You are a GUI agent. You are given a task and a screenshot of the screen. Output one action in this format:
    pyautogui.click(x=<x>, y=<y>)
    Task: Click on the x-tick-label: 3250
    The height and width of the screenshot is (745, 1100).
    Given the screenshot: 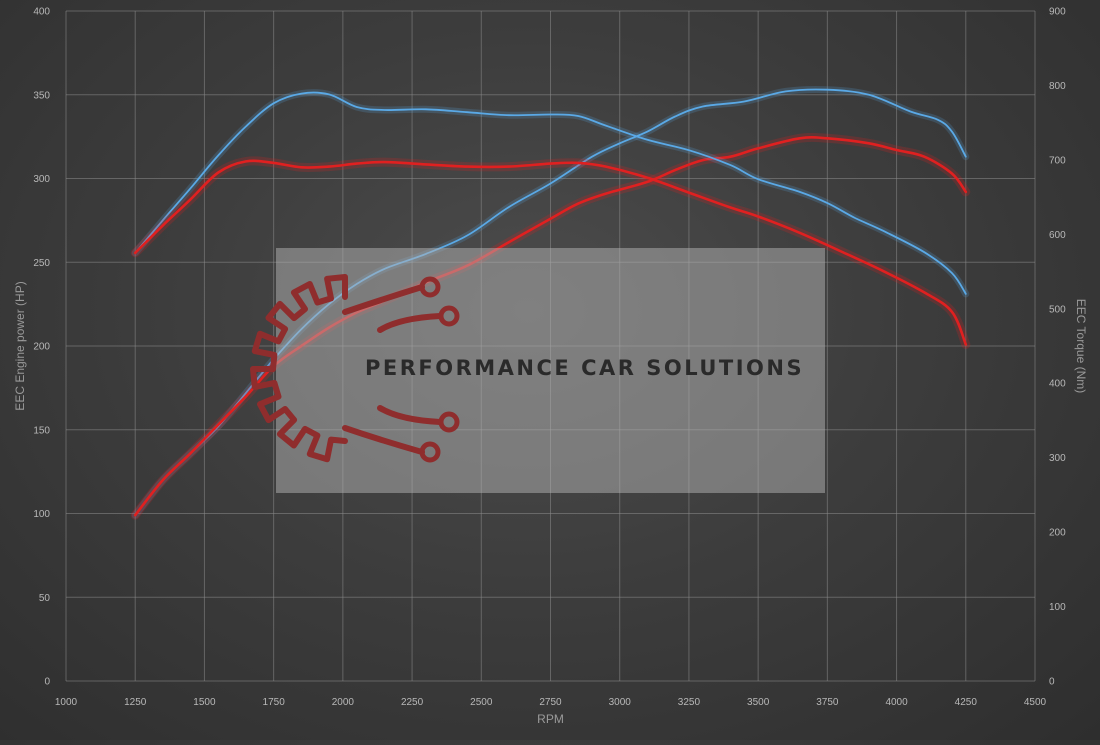 What is the action you would take?
    pyautogui.click(x=689, y=702)
    